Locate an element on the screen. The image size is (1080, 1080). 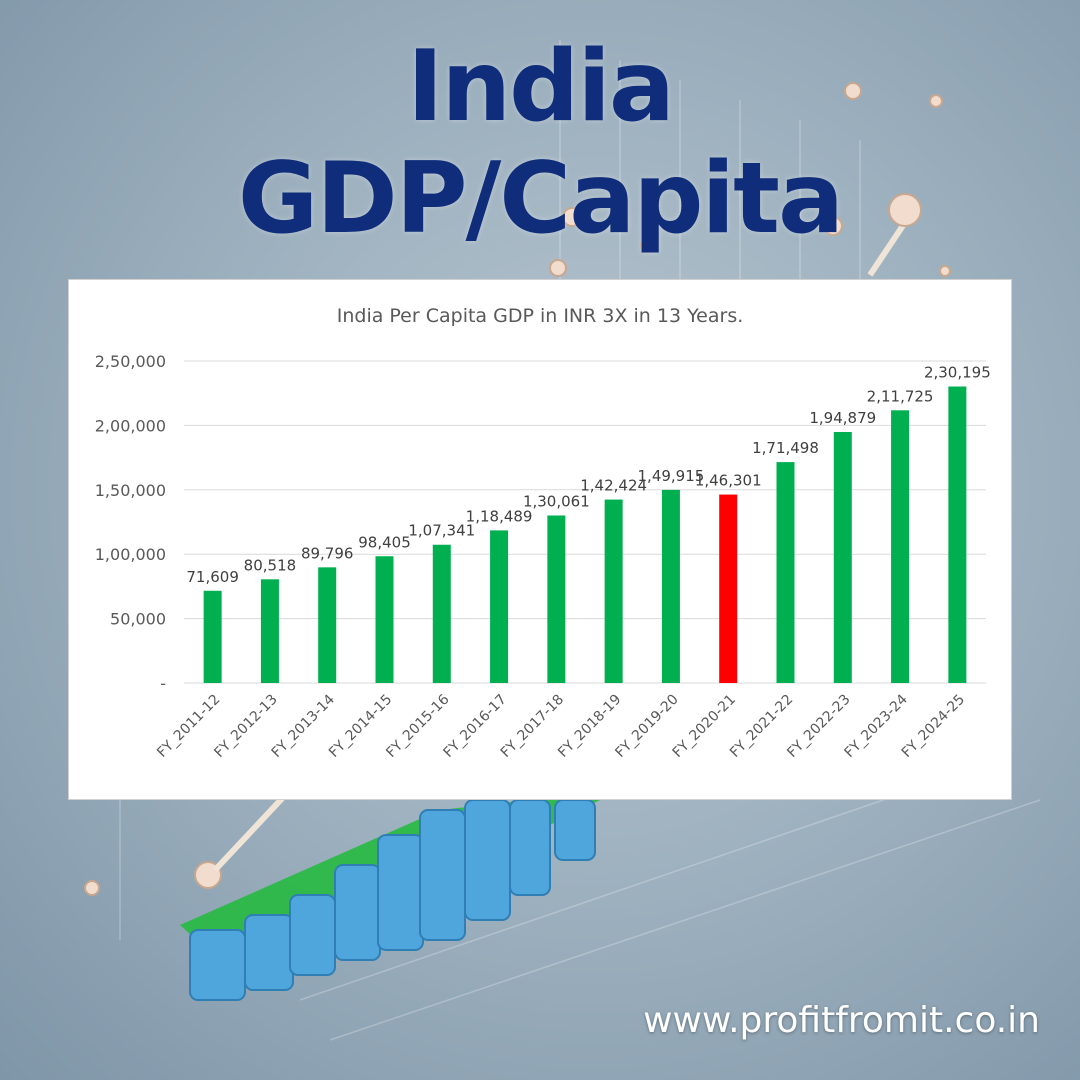
y-tick-label: 2,00,000 is located at coordinates (130, 425).